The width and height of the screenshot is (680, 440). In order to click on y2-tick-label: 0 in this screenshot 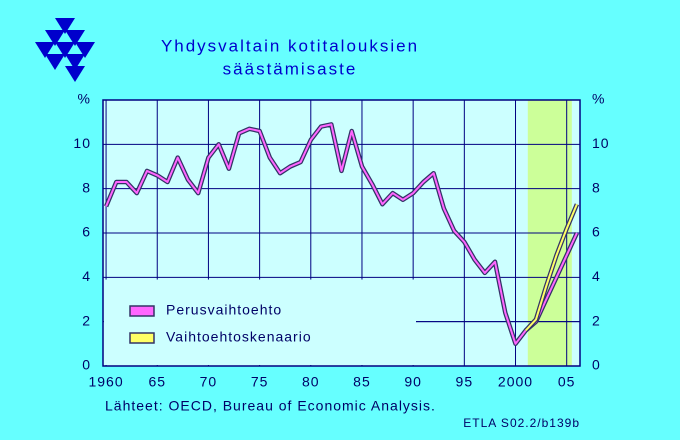, I will do `click(596, 365)`.